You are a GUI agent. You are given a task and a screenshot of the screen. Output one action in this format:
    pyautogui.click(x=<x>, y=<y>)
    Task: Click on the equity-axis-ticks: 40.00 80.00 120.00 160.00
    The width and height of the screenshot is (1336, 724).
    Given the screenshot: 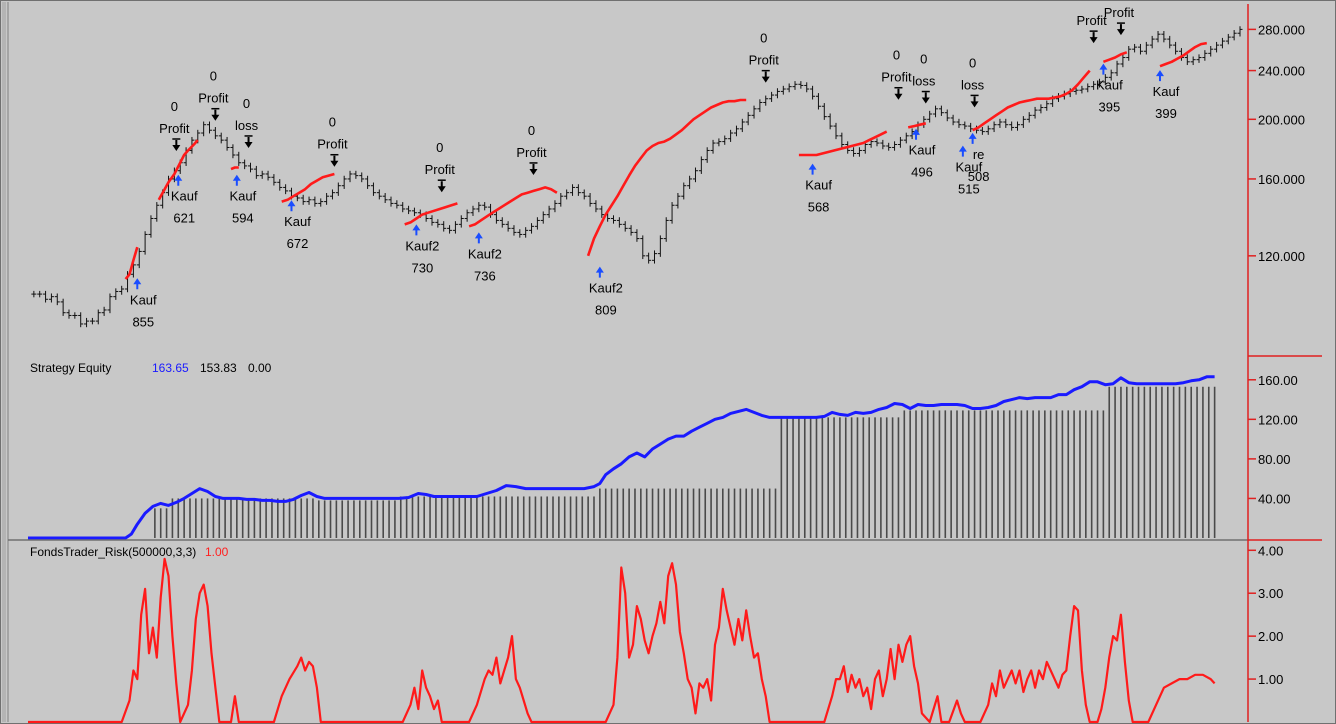 What is the action you would take?
    pyautogui.click(x=1273, y=439)
    